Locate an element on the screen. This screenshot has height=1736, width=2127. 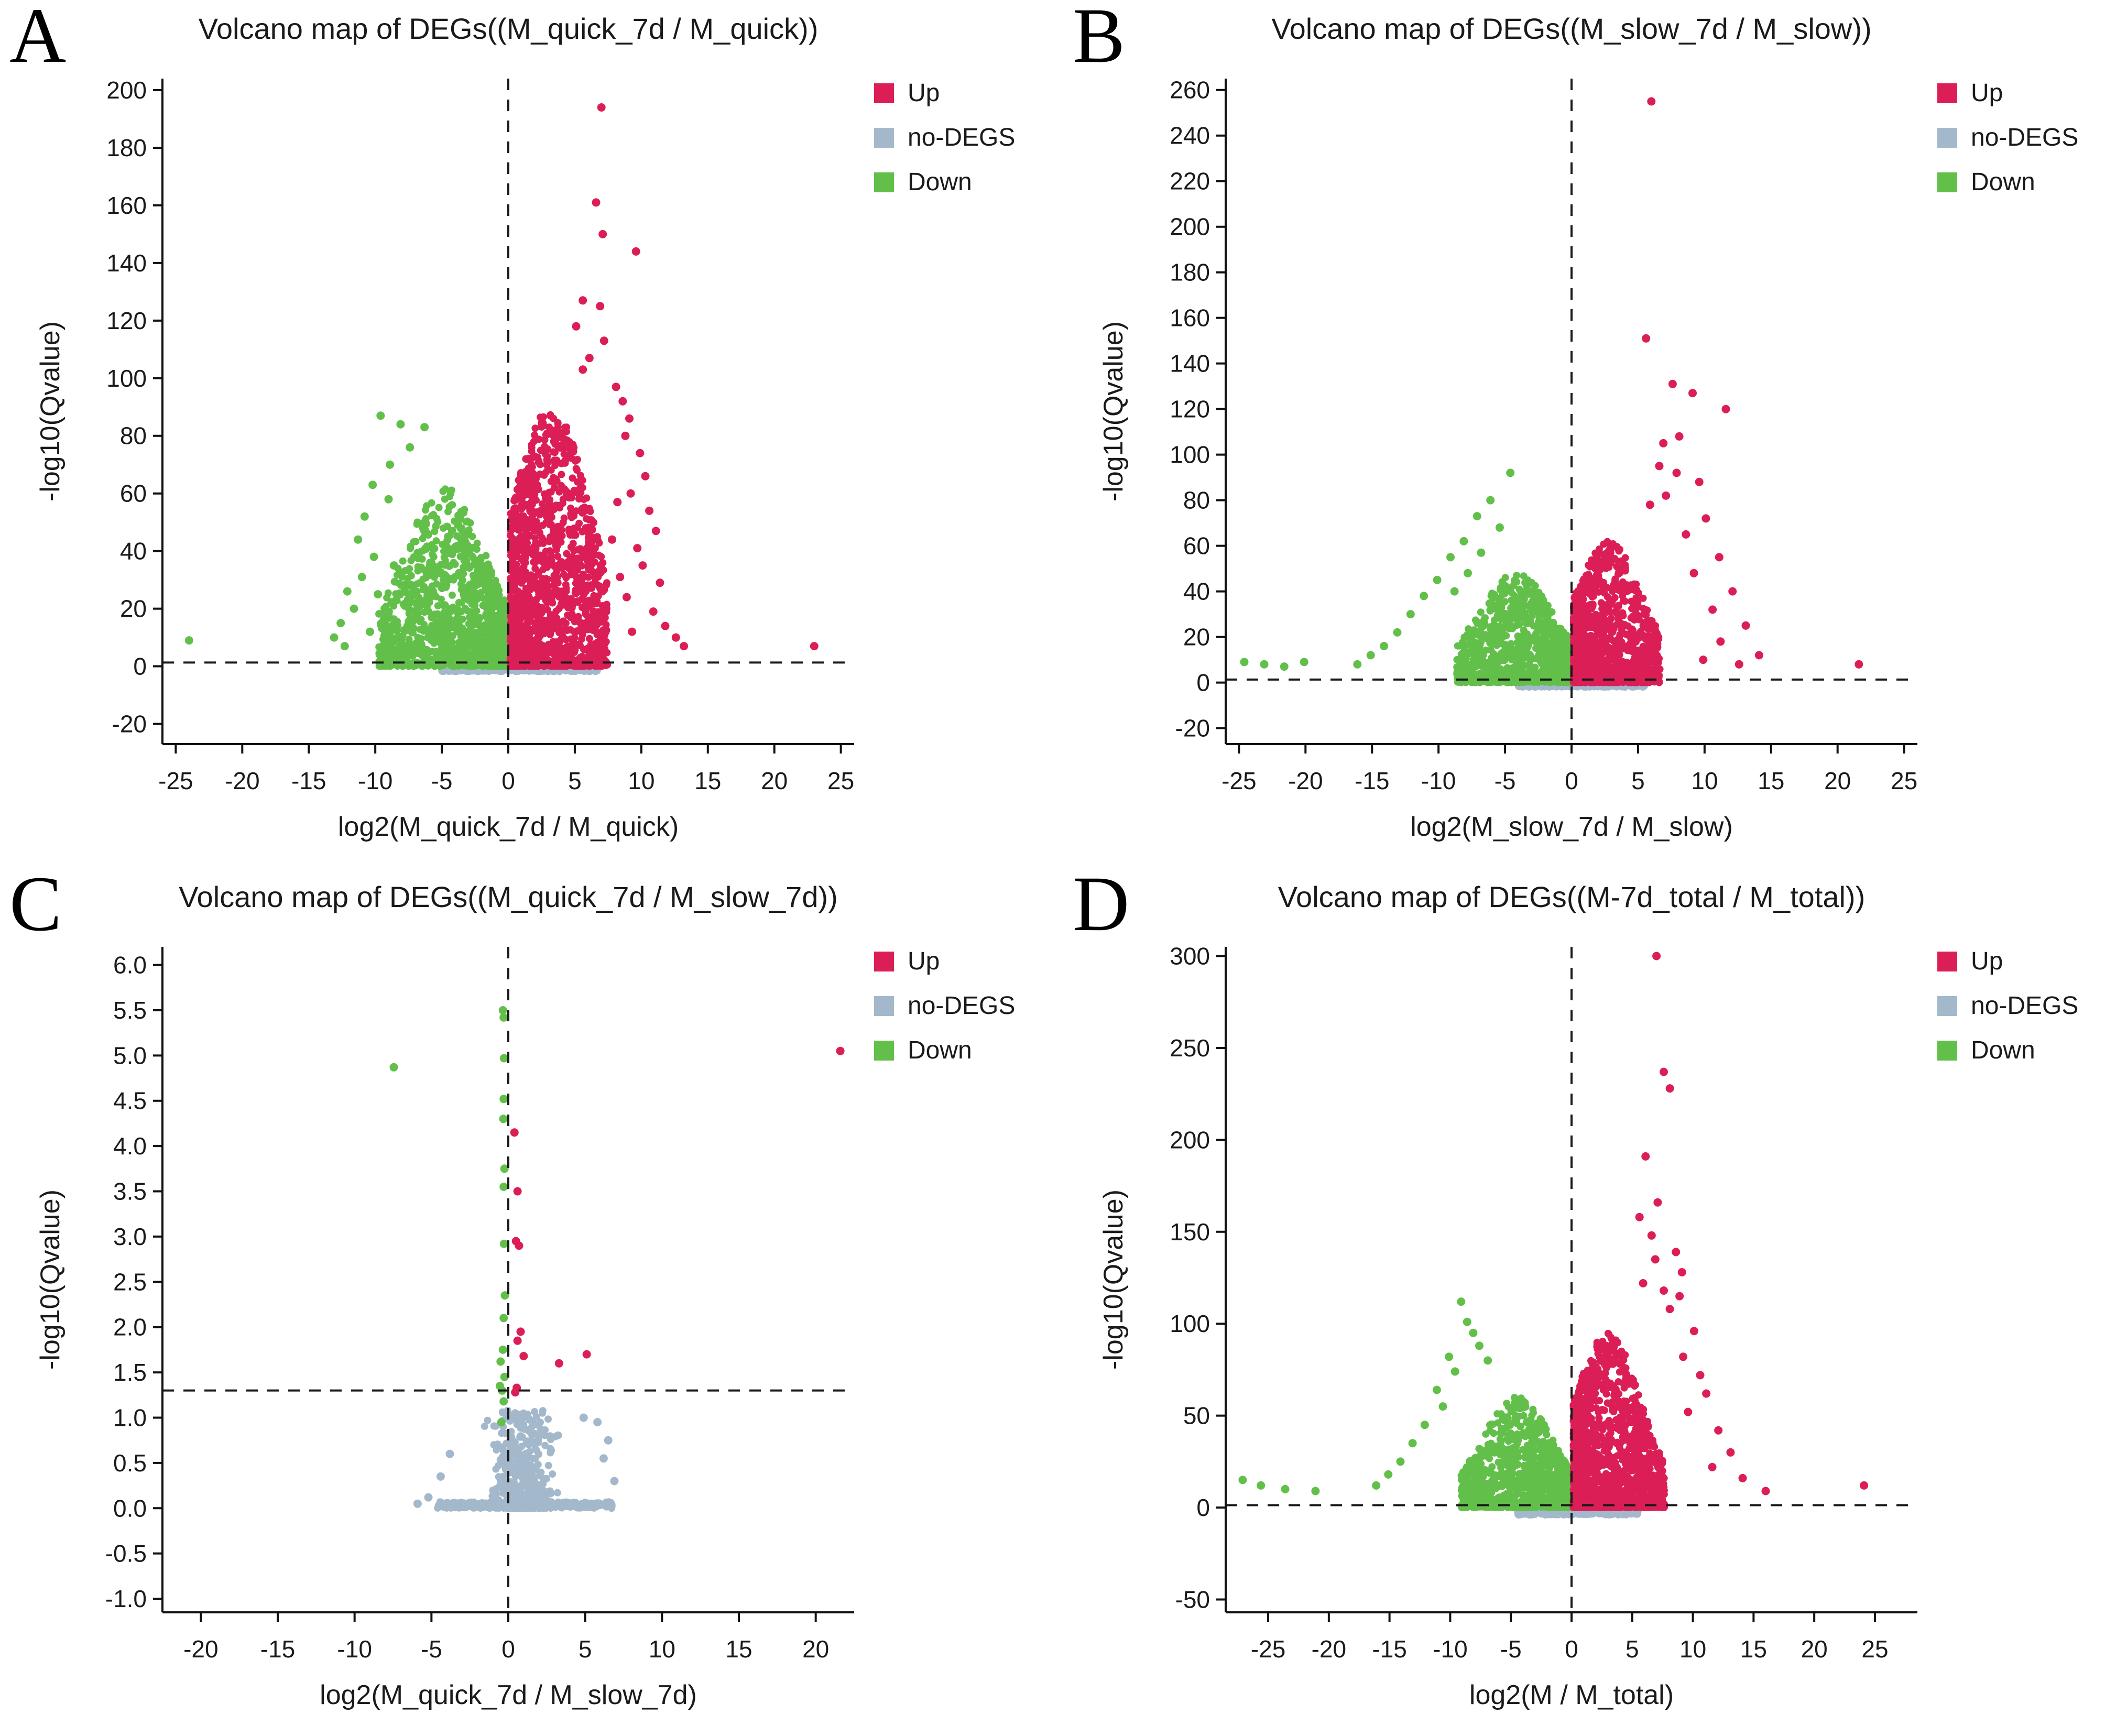
y-tick-label: 60 is located at coordinates (133, 493).